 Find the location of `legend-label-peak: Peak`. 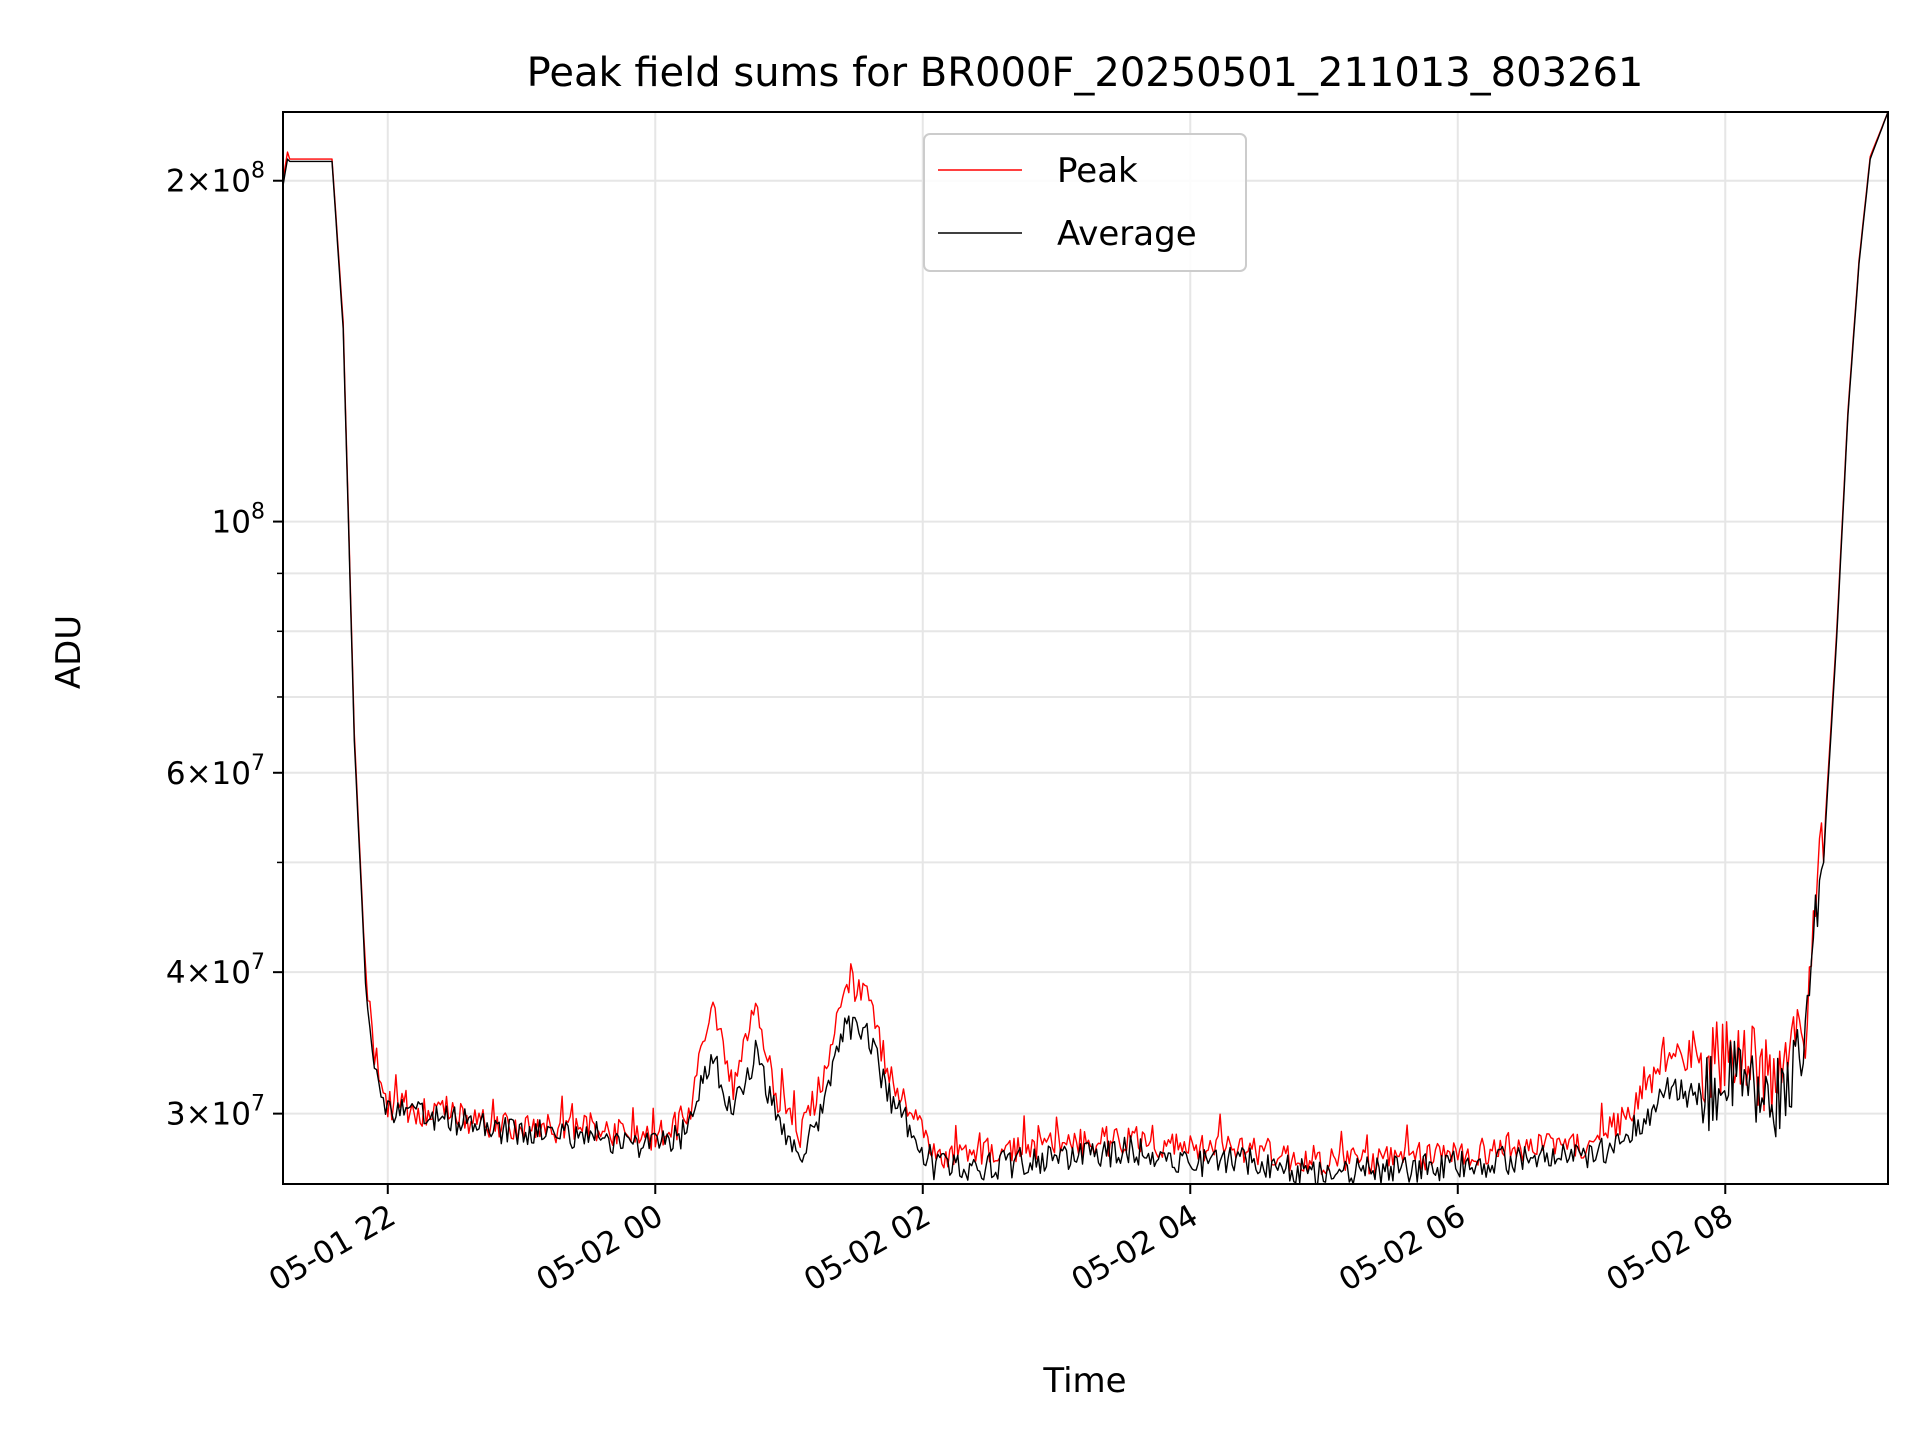

legend-label-peak: Peak is located at coordinates (1097, 171).